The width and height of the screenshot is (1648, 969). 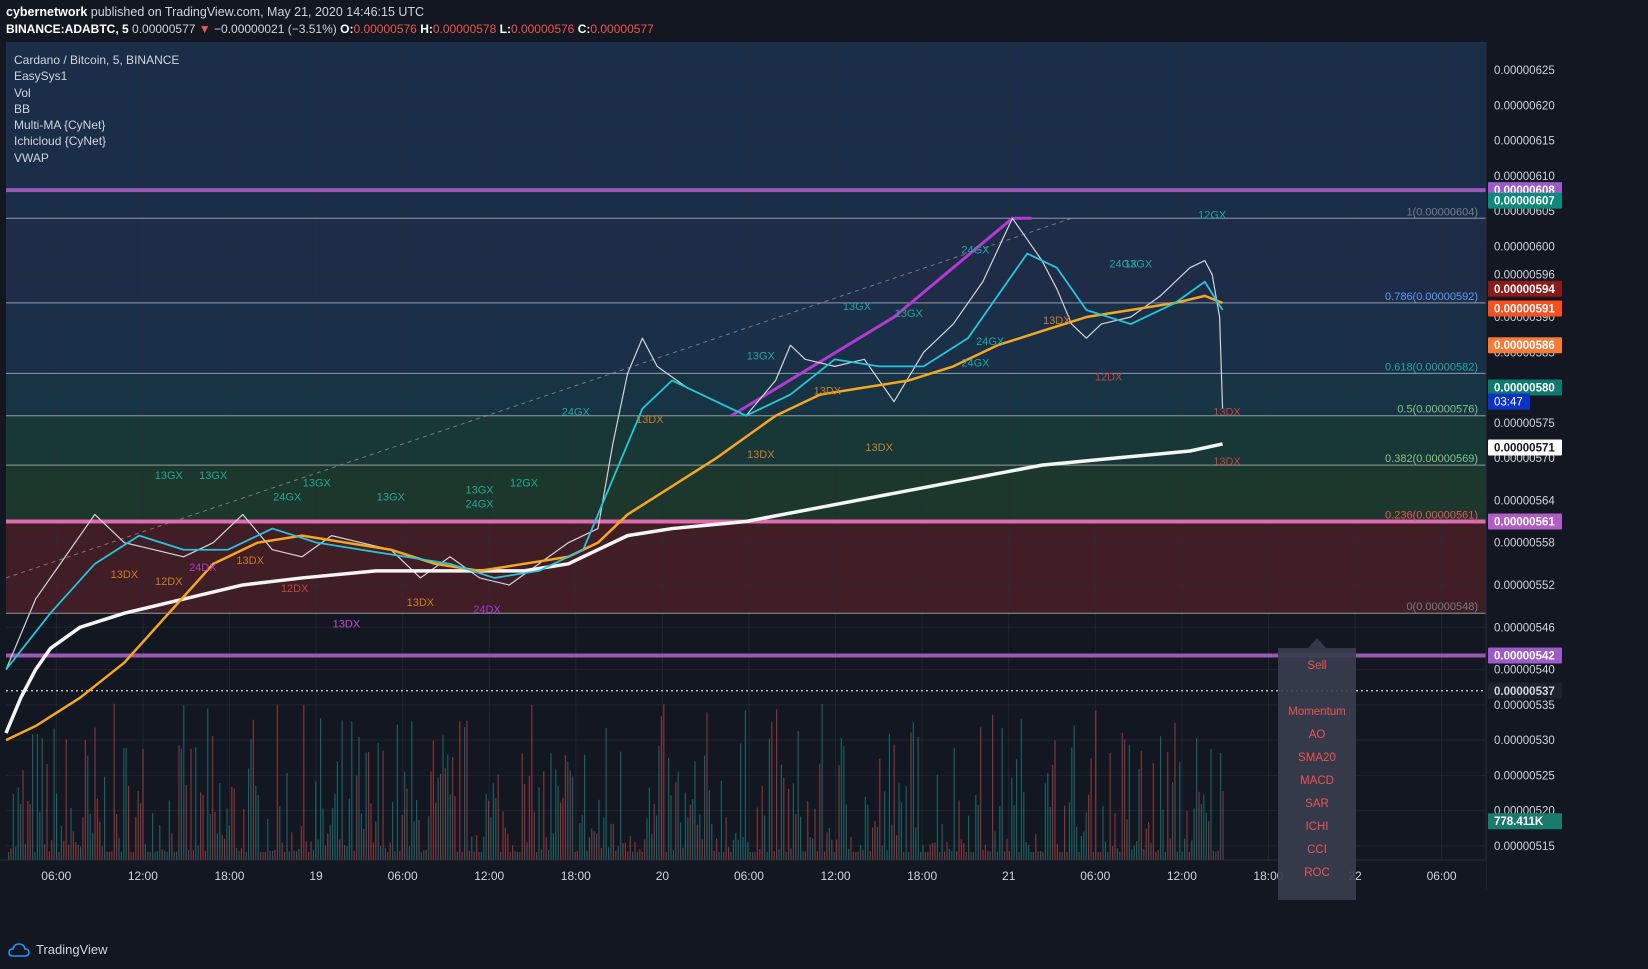 I want to click on tradingview-logo: TradingView, so click(x=58, y=949).